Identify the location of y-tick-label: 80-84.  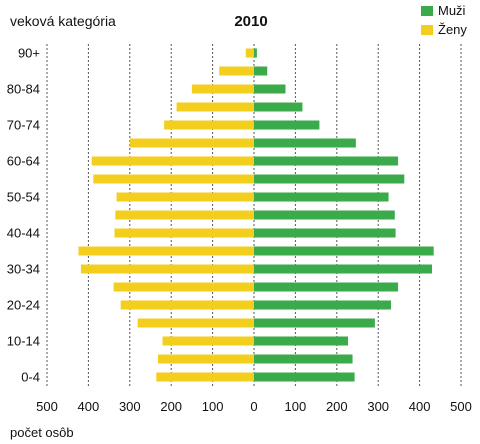
(23, 89).